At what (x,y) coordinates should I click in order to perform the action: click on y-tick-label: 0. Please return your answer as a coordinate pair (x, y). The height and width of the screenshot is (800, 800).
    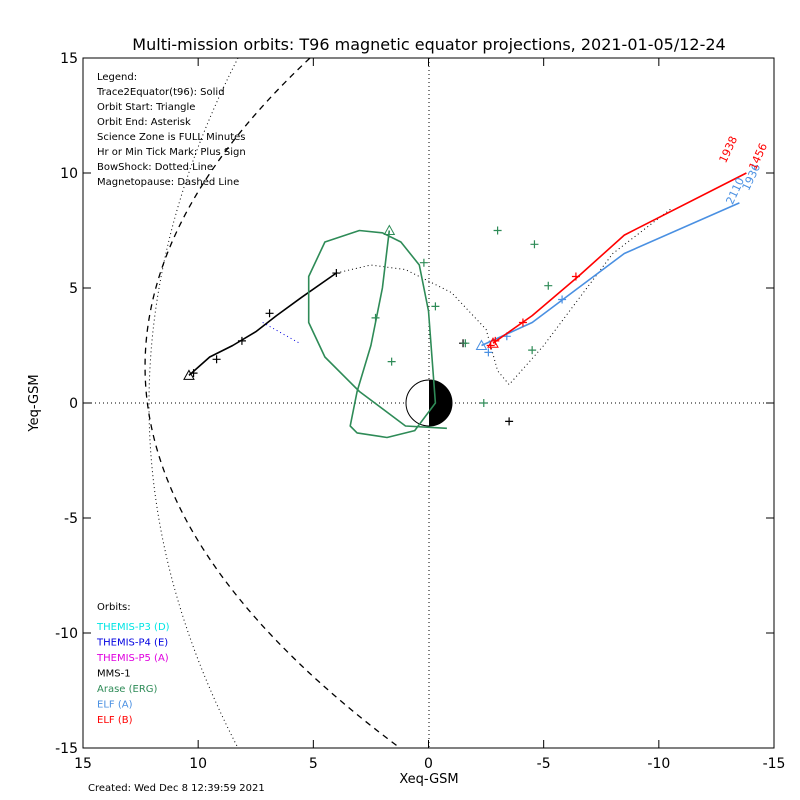
    Looking at the image, I should click on (73, 404).